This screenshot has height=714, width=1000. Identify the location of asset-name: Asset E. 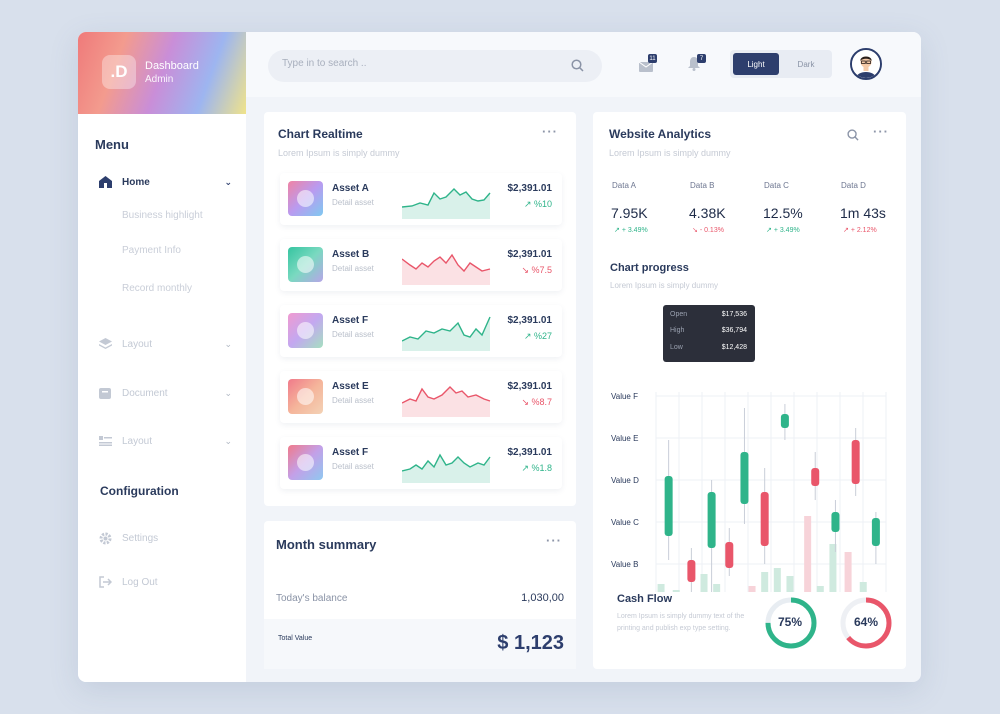
(350, 386).